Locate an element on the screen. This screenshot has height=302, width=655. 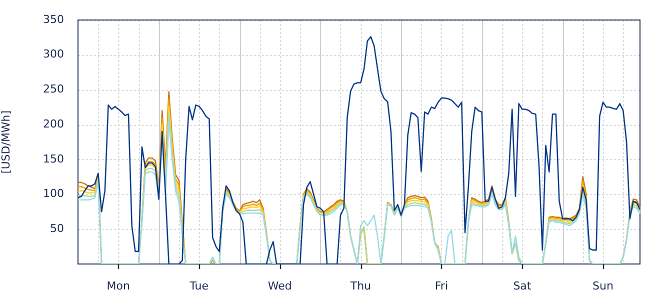
x-tick-label: Wed is located at coordinates (280, 285).